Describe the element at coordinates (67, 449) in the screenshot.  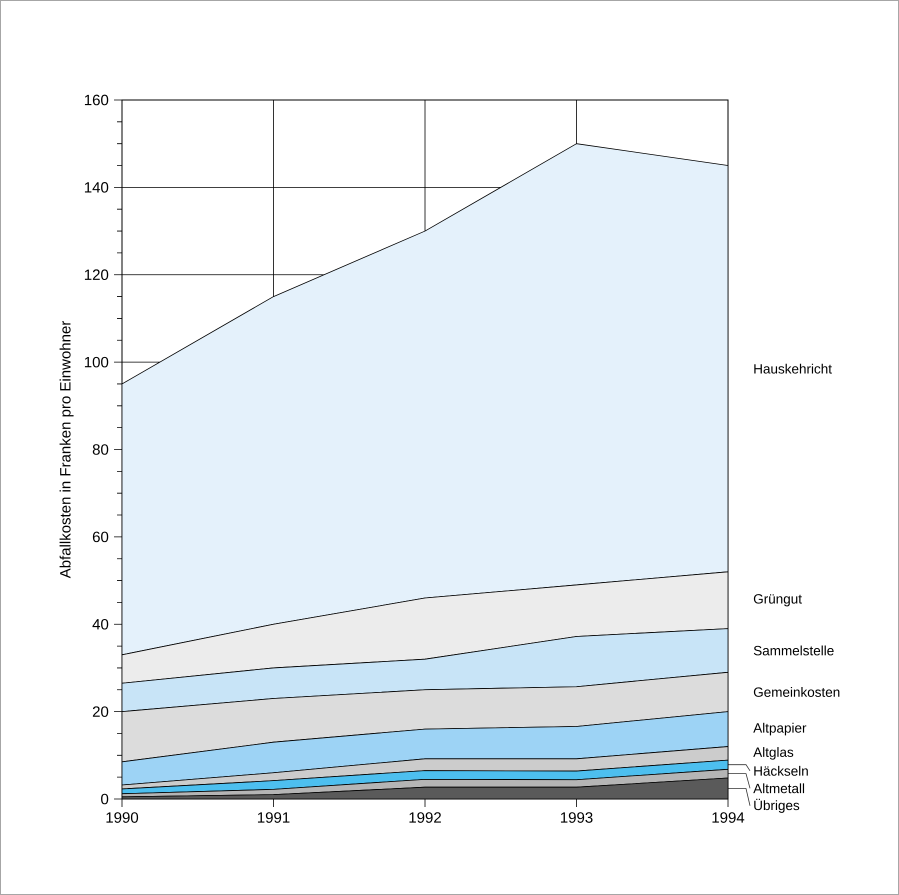
I see `y-axis-title: Abfallkosten in Franken pro Einwohner` at that location.